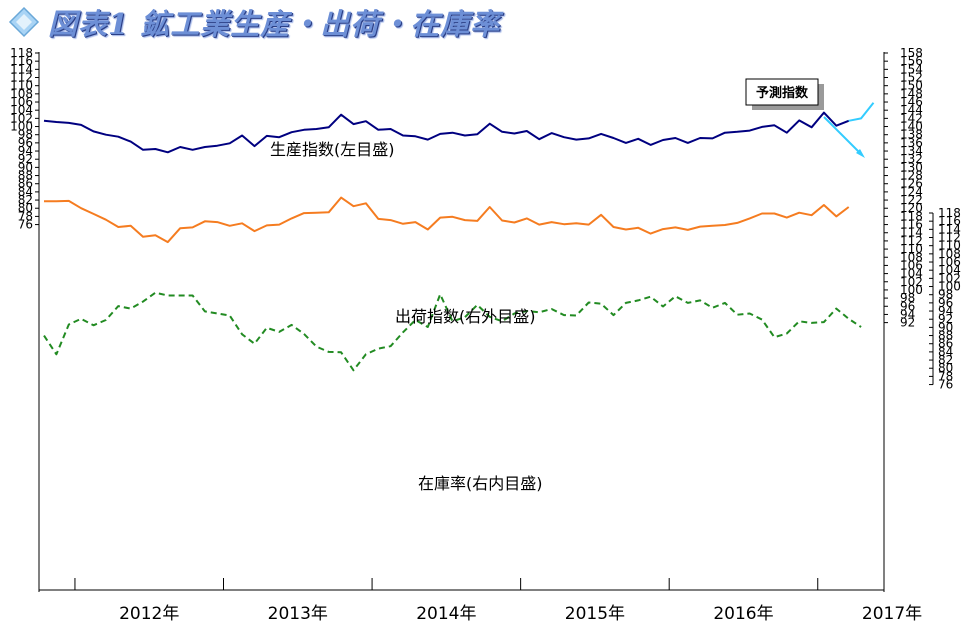 The height and width of the screenshot is (638, 973). Describe the element at coordinates (861, 112) in the screenshot. I see `series-line-forecast` at that location.